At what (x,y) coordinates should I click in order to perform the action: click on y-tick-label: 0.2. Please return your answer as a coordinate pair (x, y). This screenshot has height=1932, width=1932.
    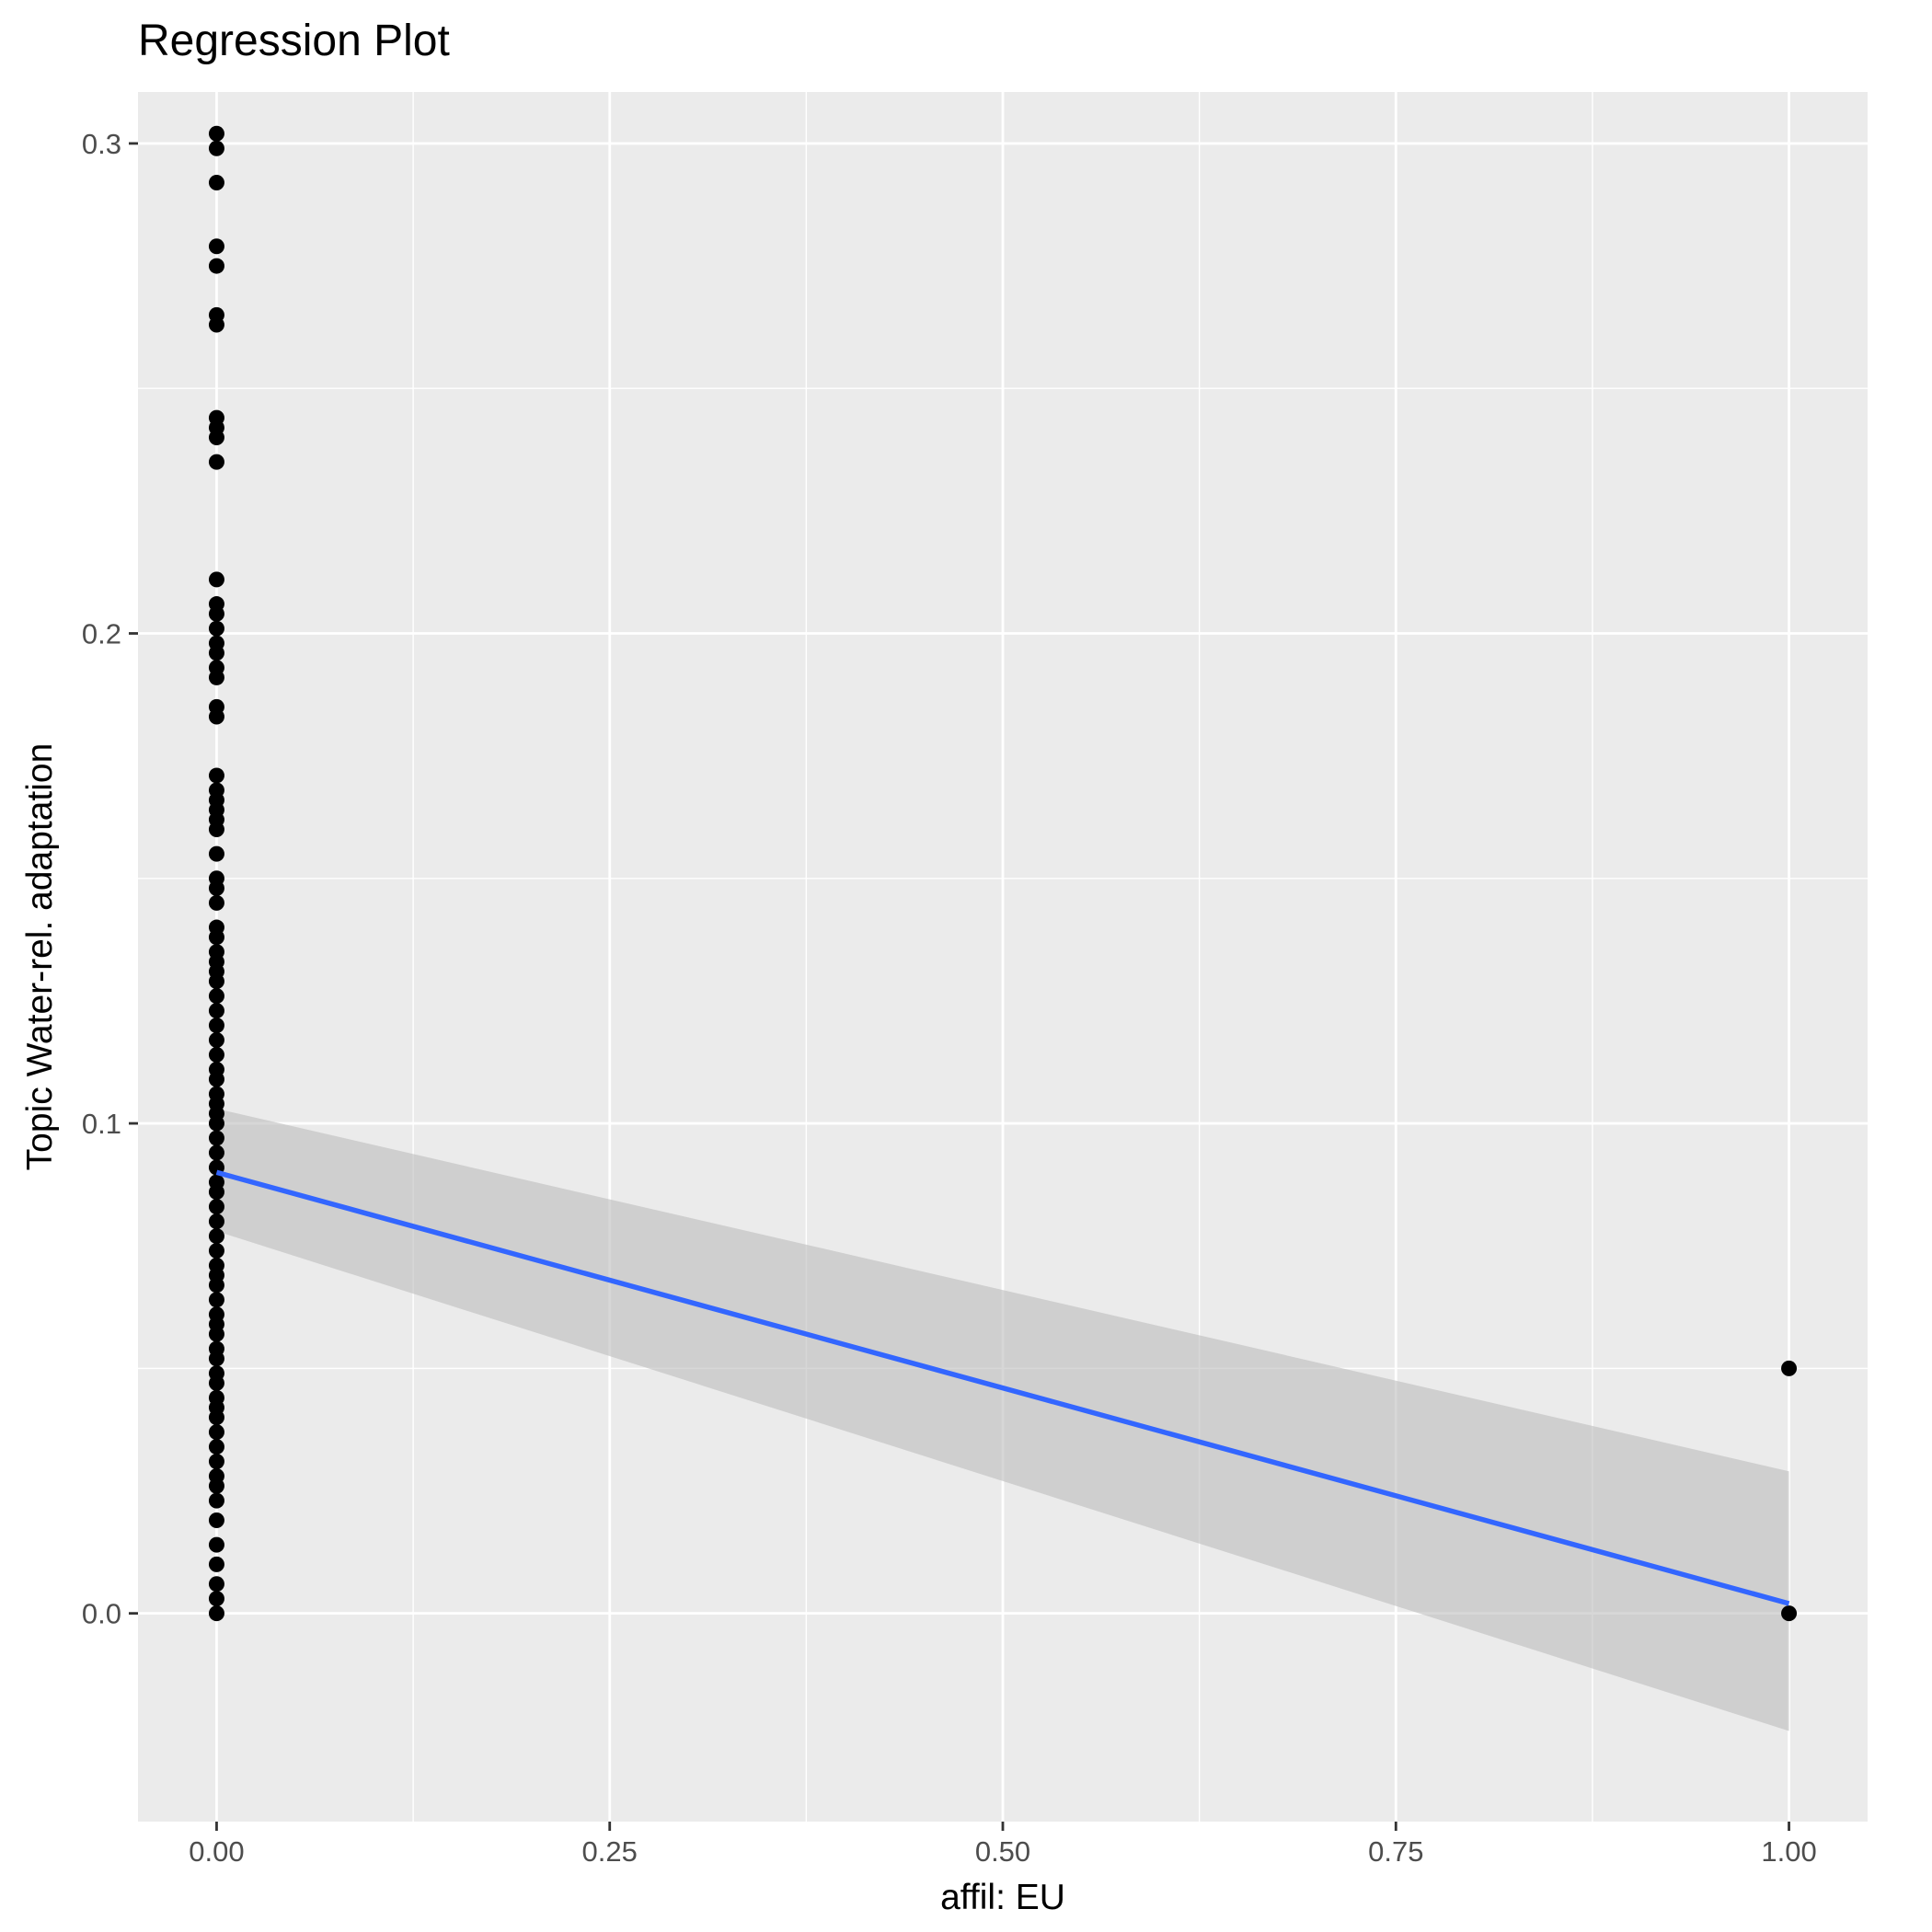
    Looking at the image, I should click on (101, 633).